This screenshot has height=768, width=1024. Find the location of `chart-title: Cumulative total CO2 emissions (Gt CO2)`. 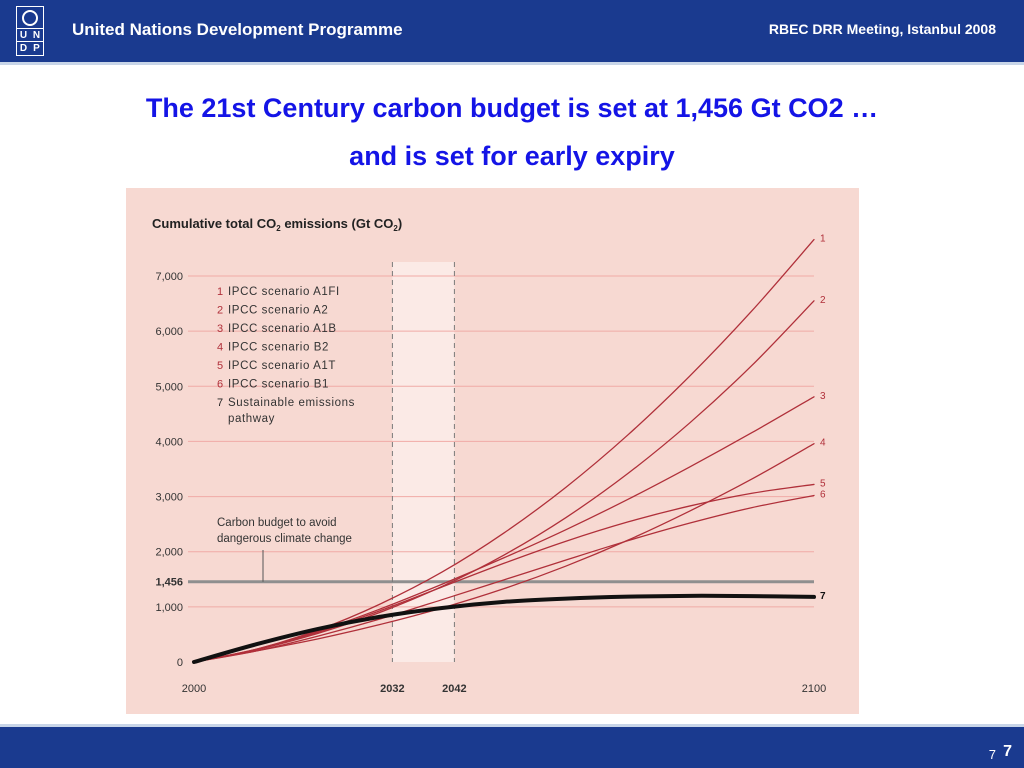

chart-title: Cumulative total CO2 emissions (Gt CO2) is located at coordinates (277, 224).